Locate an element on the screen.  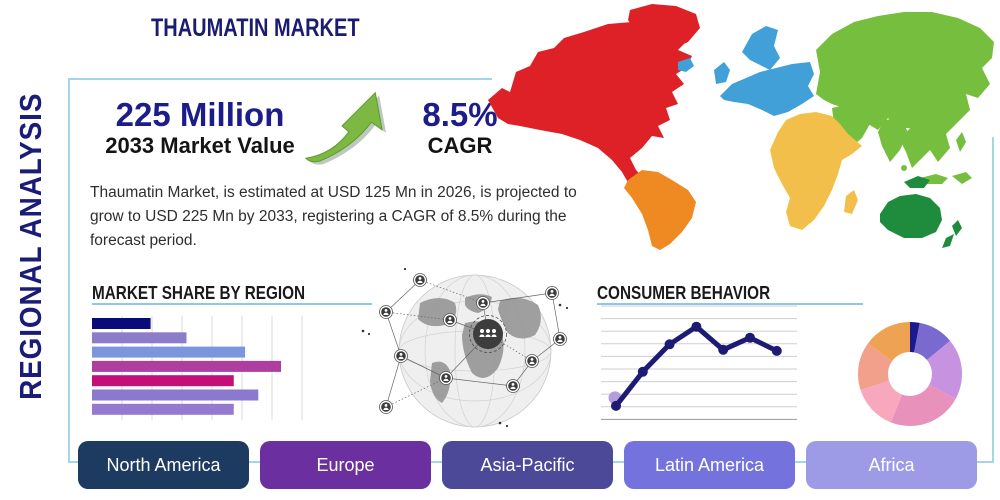
consumer-behavior-section-title: CONSUMER BEHAVIOR is located at coordinates (684, 293).